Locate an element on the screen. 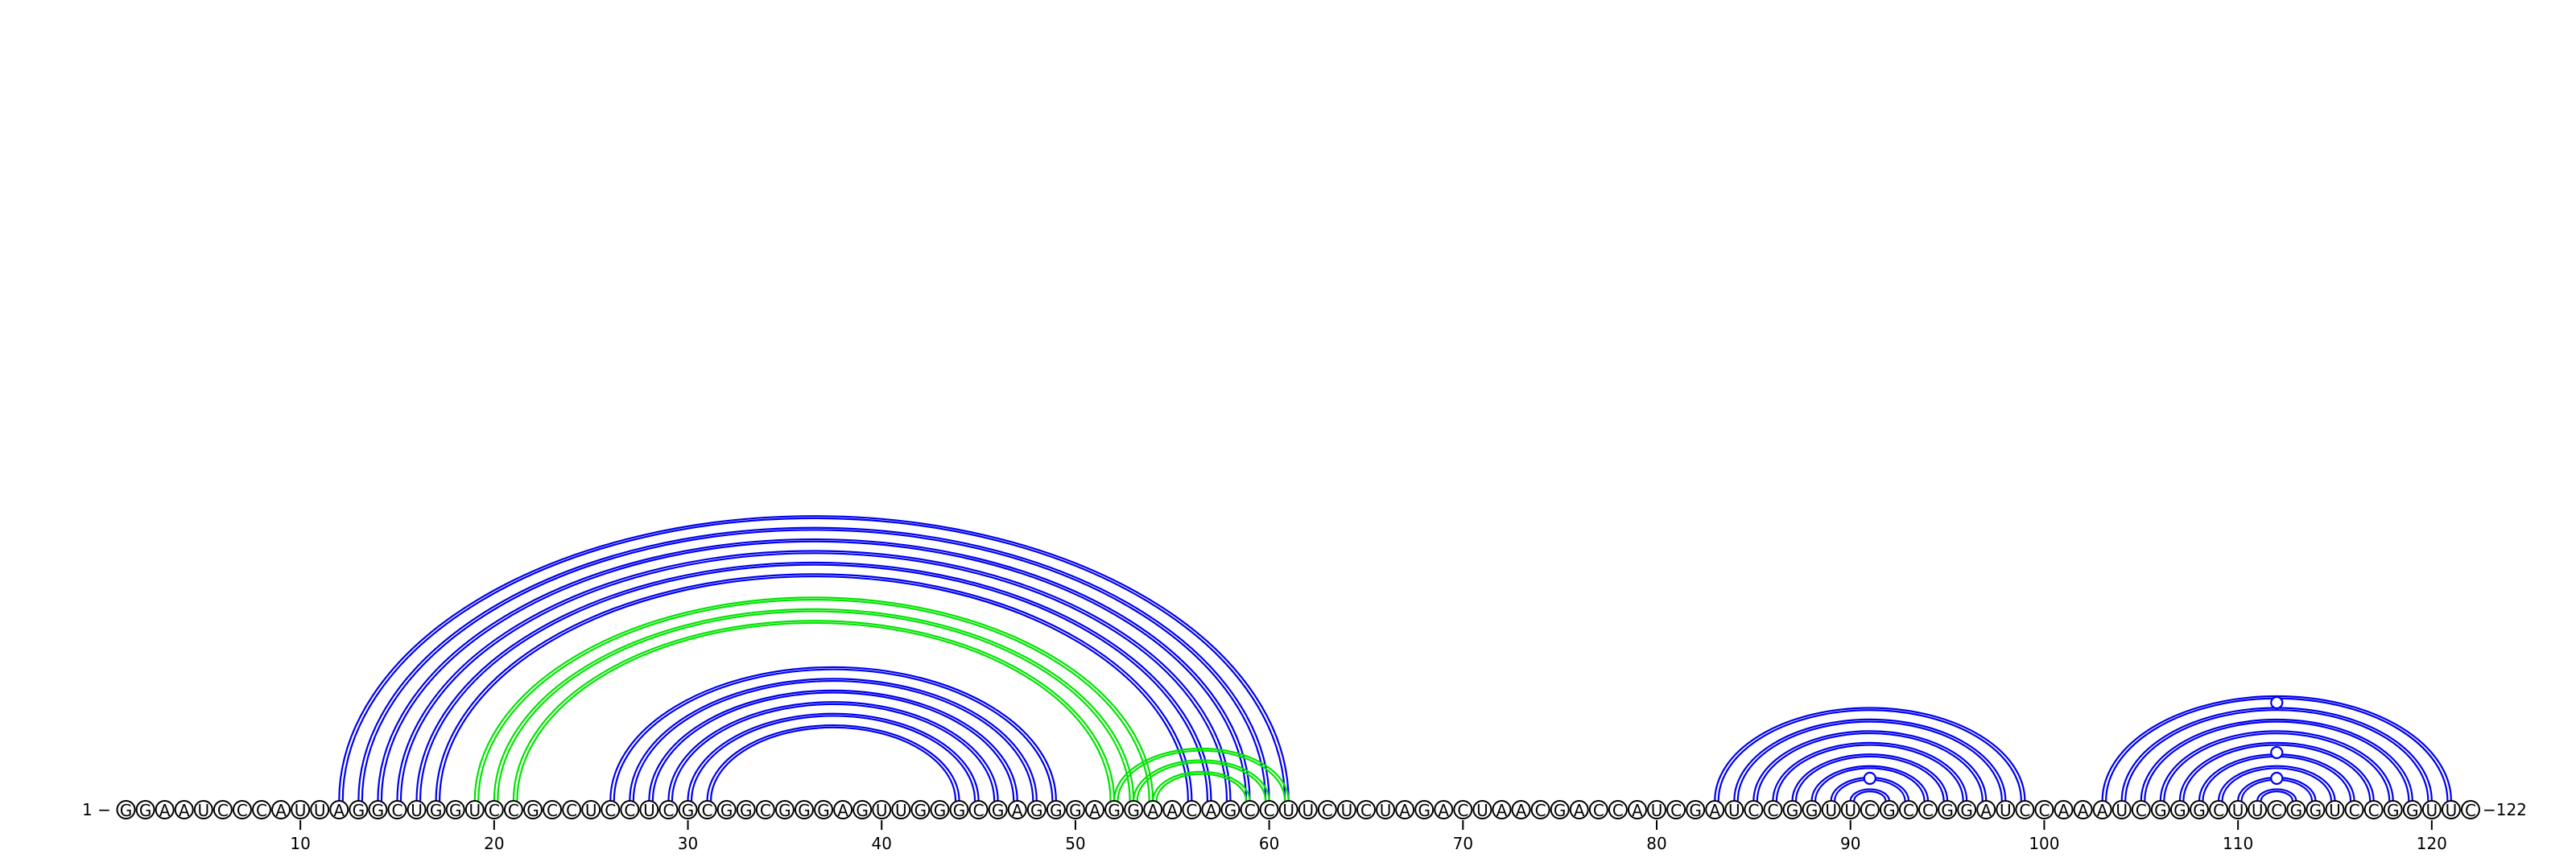 The image size is (2576, 858). loop-markers is located at coordinates (2073, 740).